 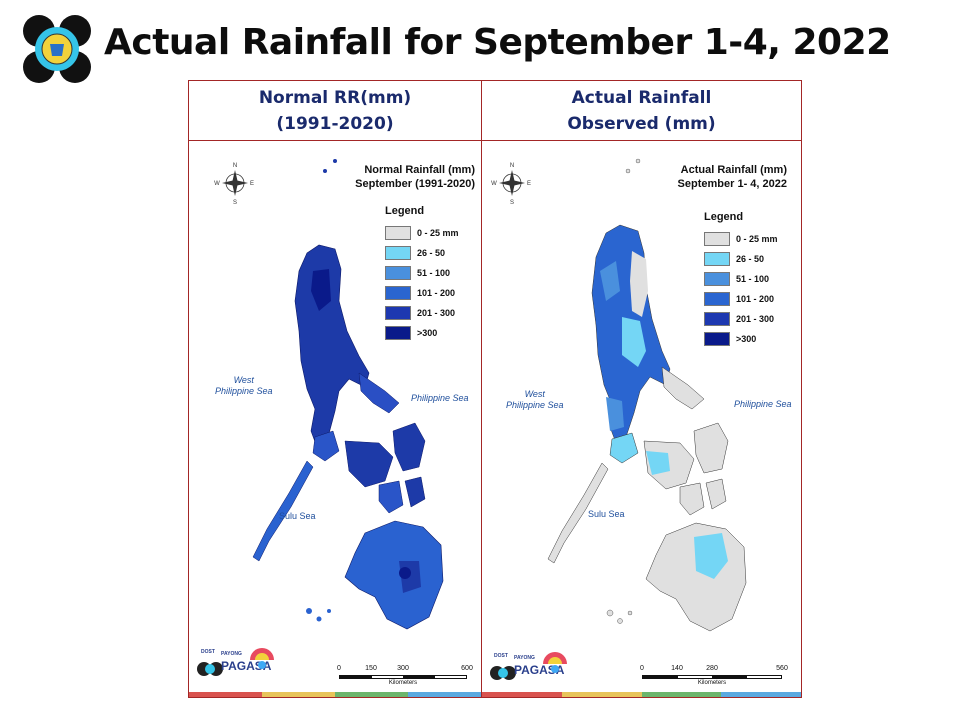 What do you see at coordinates (733, 170) in the screenshot?
I see `map-title-line-1: Actual Rainfall (mm)` at bounding box center [733, 170].